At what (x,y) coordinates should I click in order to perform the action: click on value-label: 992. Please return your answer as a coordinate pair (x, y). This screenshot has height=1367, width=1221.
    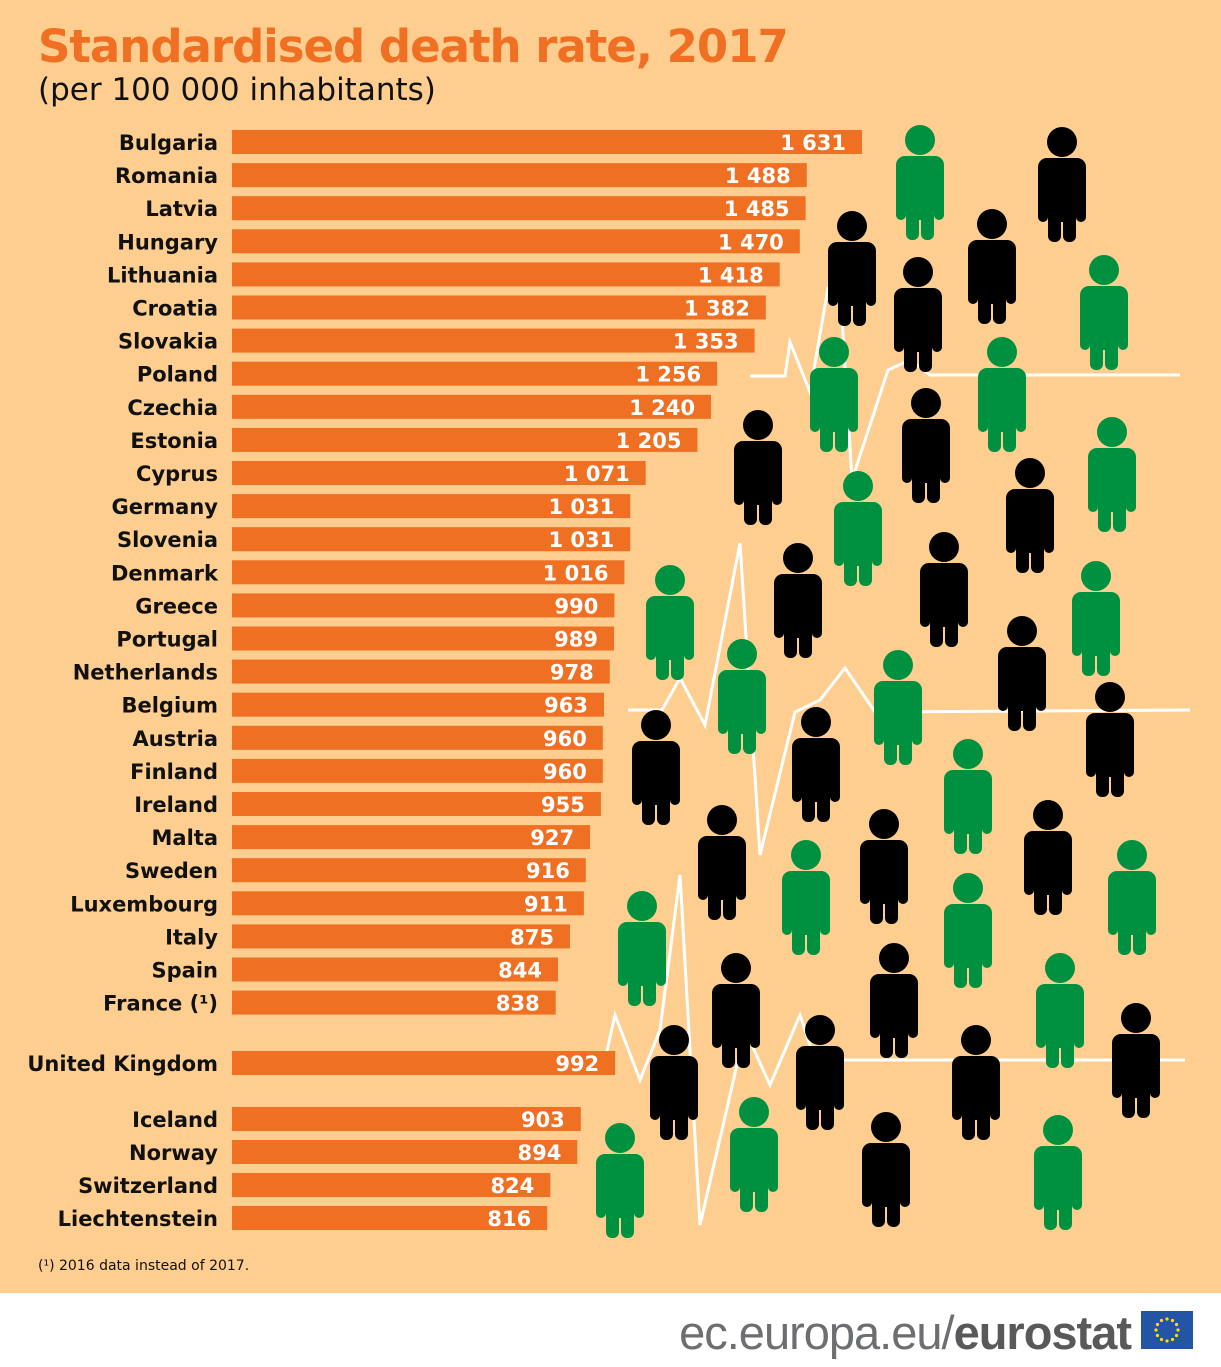
    Looking at the image, I should click on (577, 1064).